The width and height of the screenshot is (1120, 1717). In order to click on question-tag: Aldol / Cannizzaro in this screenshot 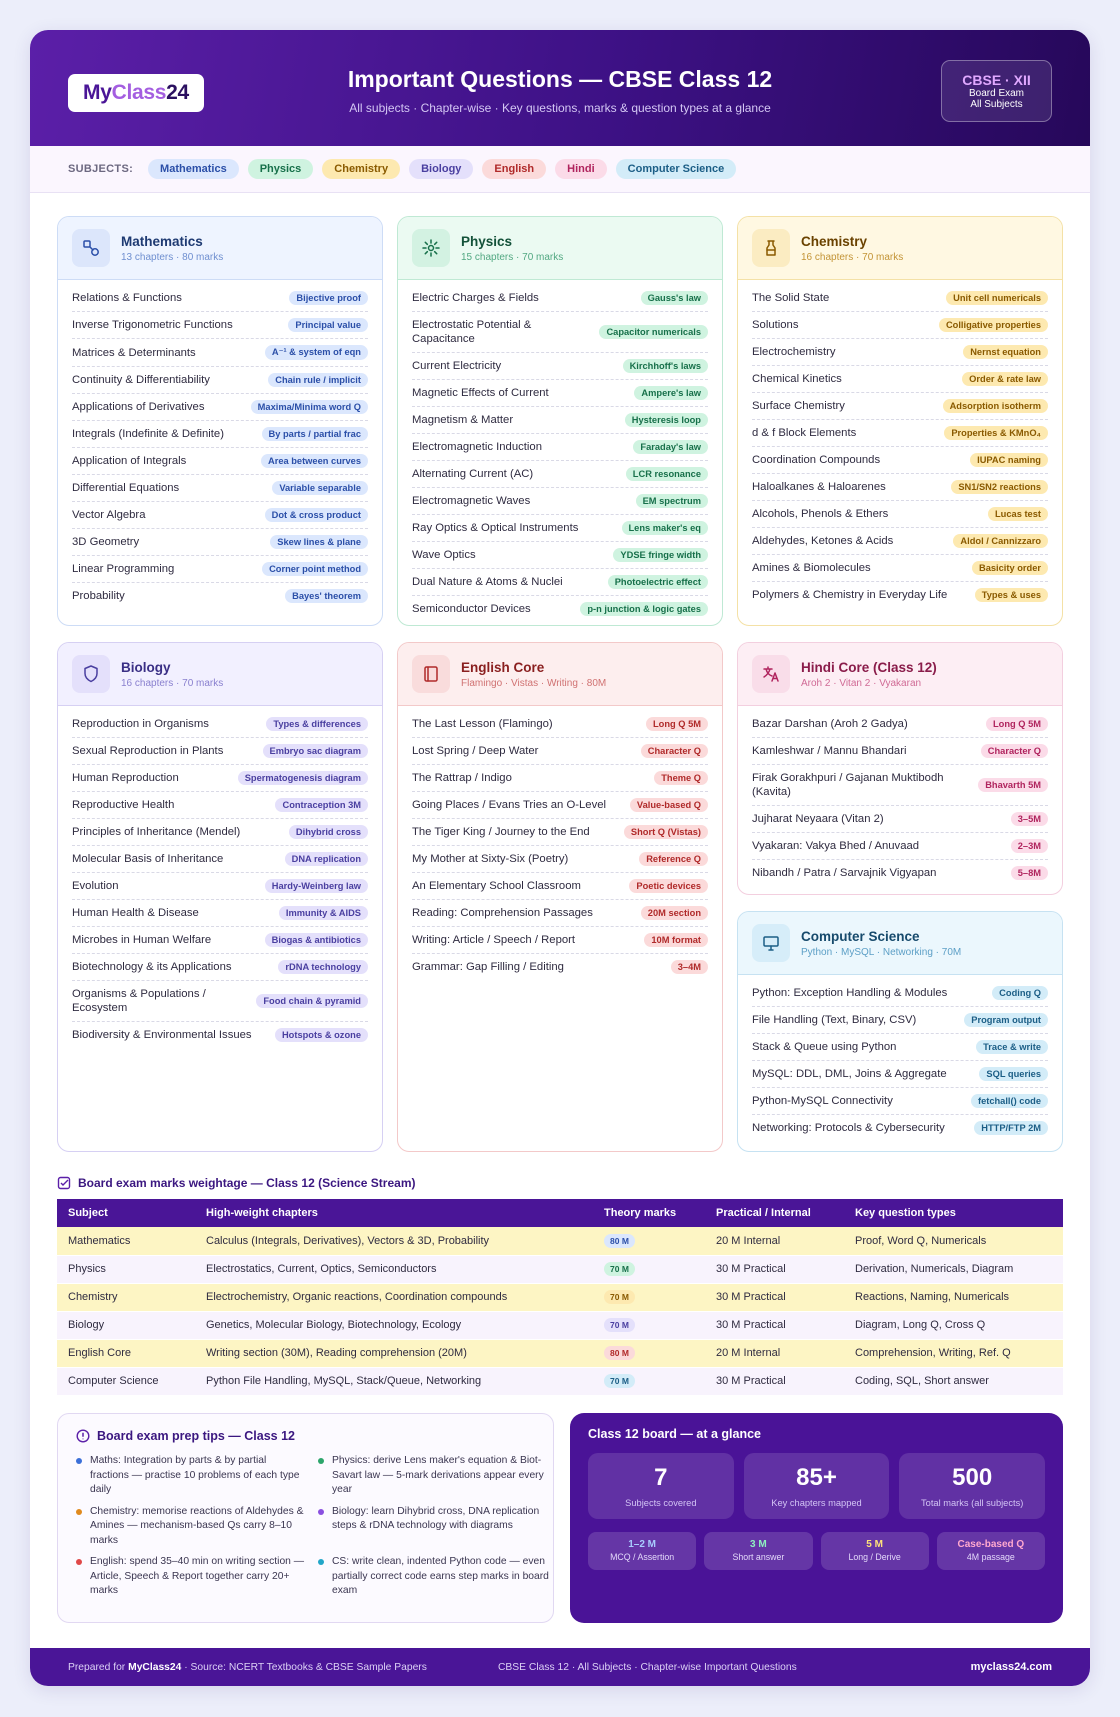, I will do `click(1000, 541)`.